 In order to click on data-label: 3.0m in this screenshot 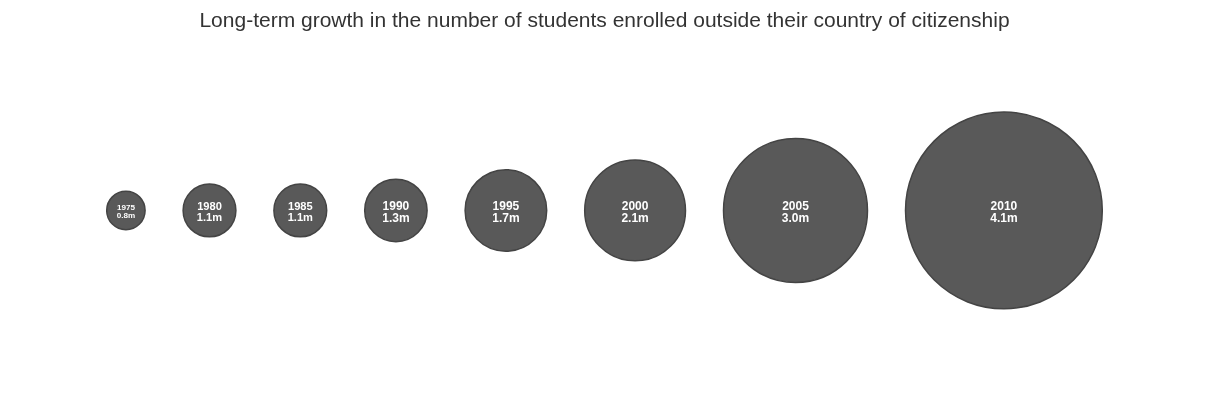, I will do `click(795, 218)`.